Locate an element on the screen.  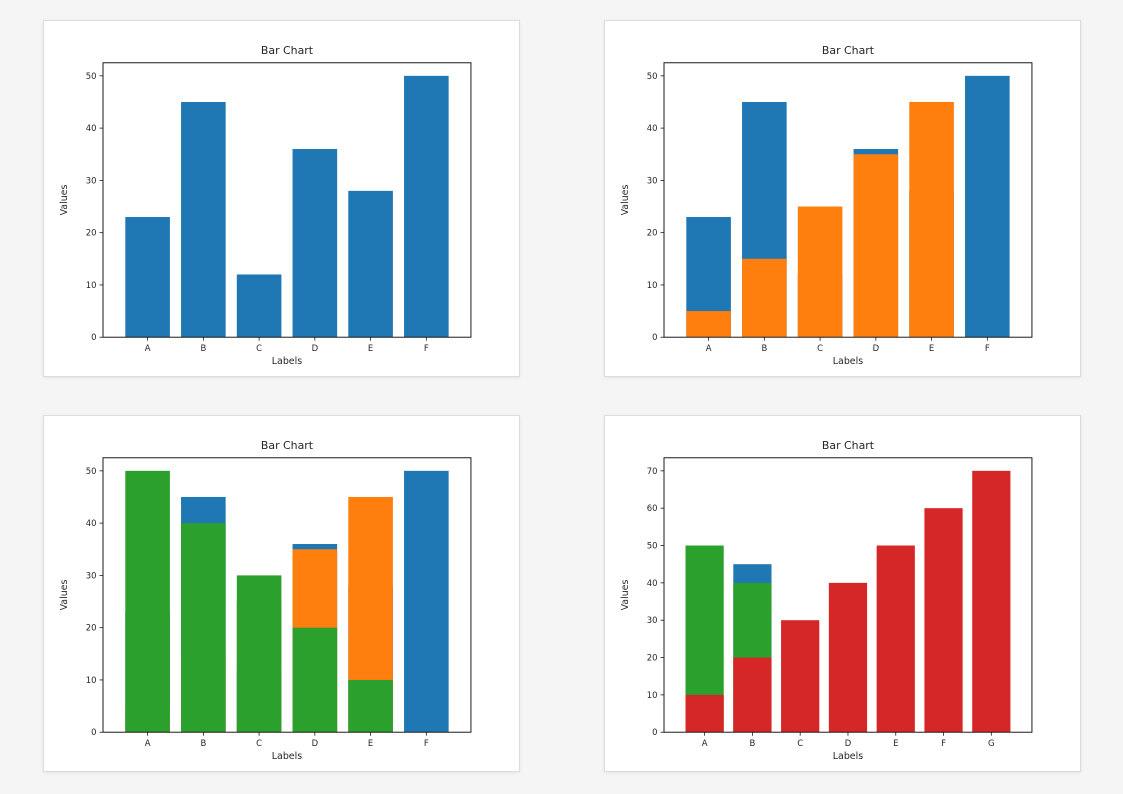
bar-A-green is located at coordinates (147, 601).